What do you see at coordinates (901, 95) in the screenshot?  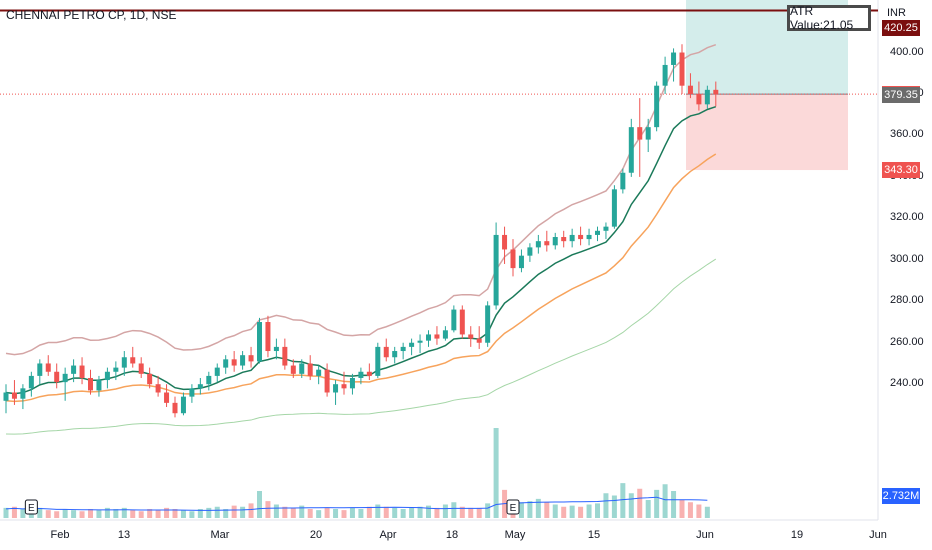 I see `tag-ma: 379.35` at bounding box center [901, 95].